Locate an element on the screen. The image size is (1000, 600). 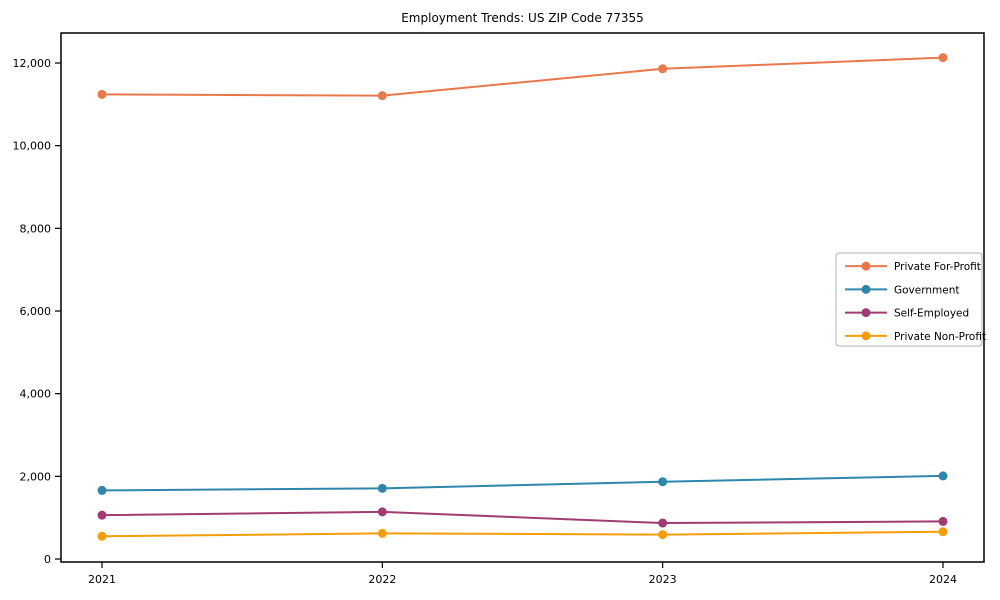
y-tick-label: 6,000 is located at coordinates (36, 311).